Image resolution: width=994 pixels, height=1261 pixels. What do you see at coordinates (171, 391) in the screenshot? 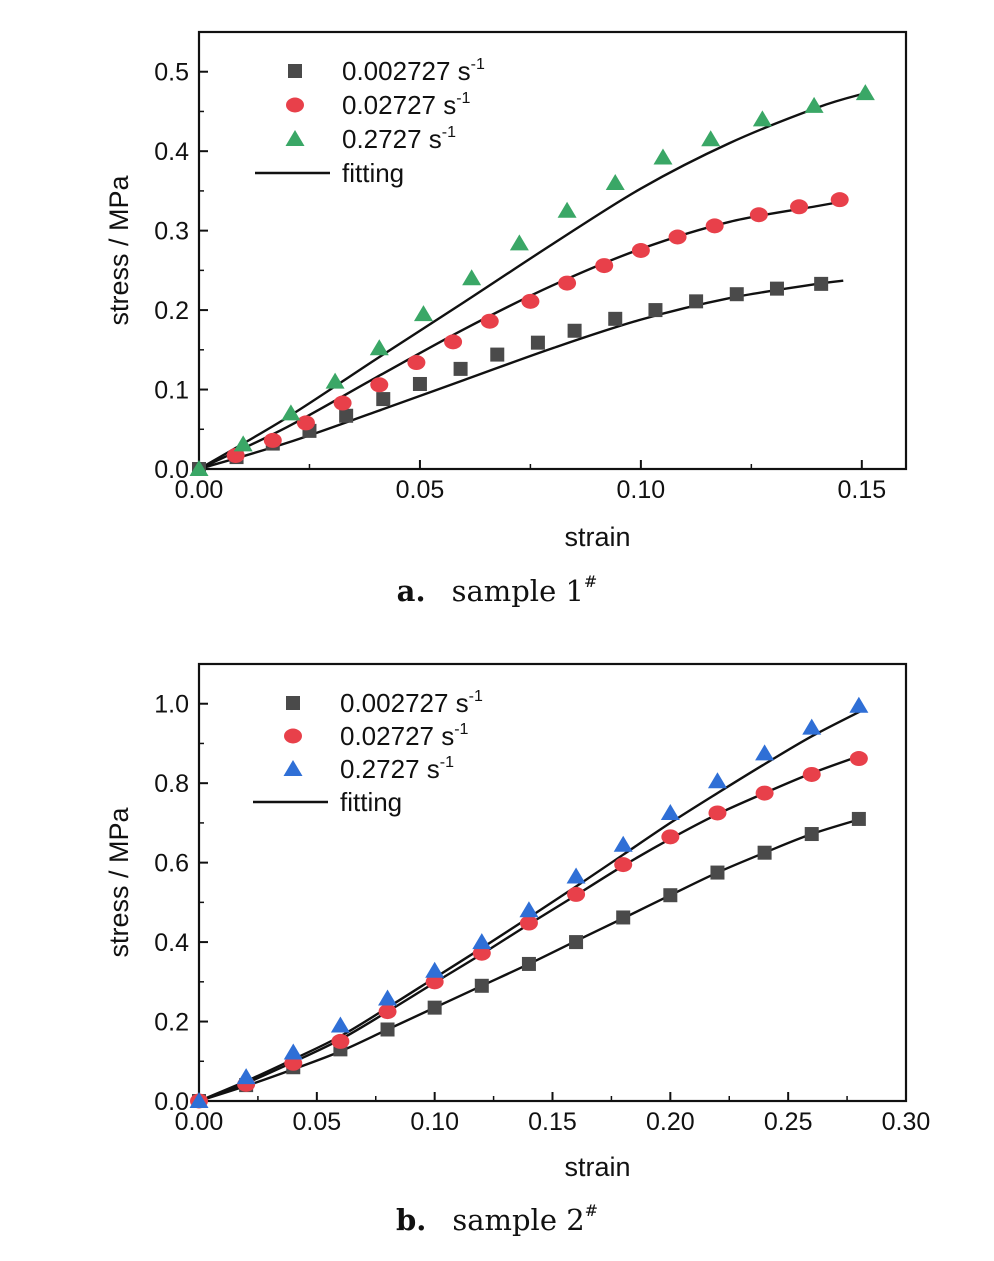
I see `y-tick-label: 0.1` at bounding box center [171, 391].